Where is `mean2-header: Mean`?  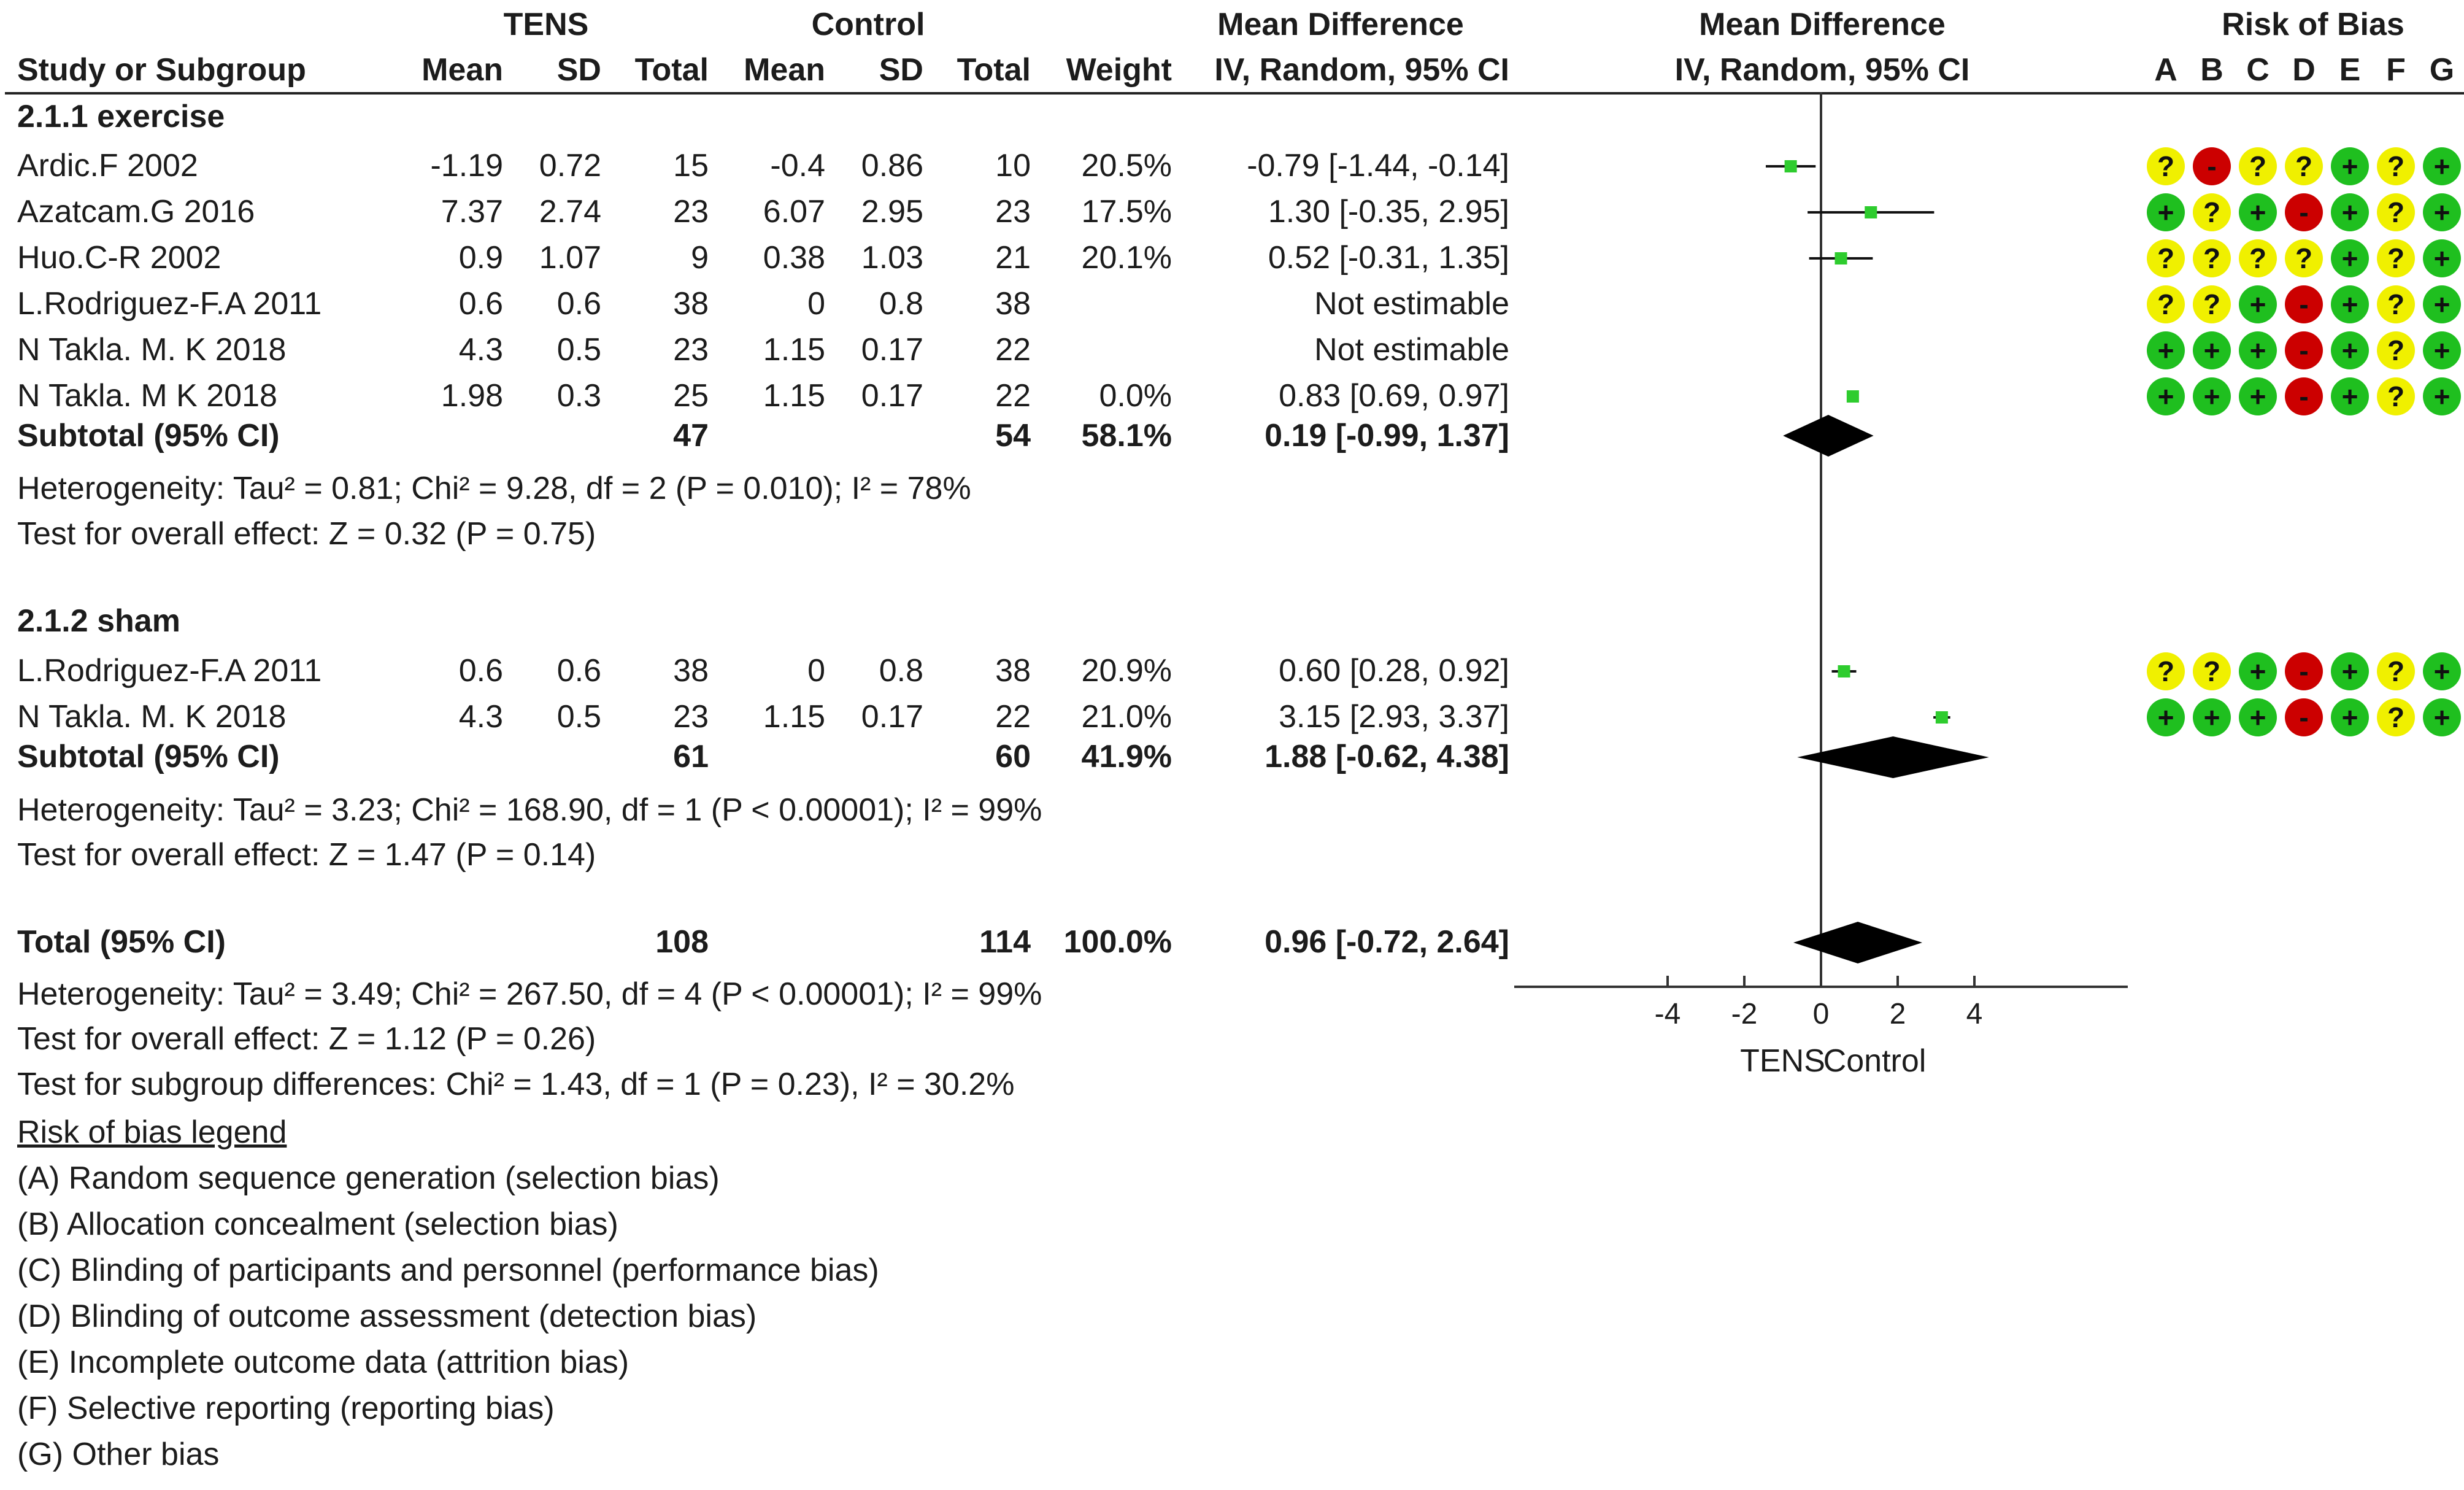
mean2-header: Mean is located at coordinates (784, 70).